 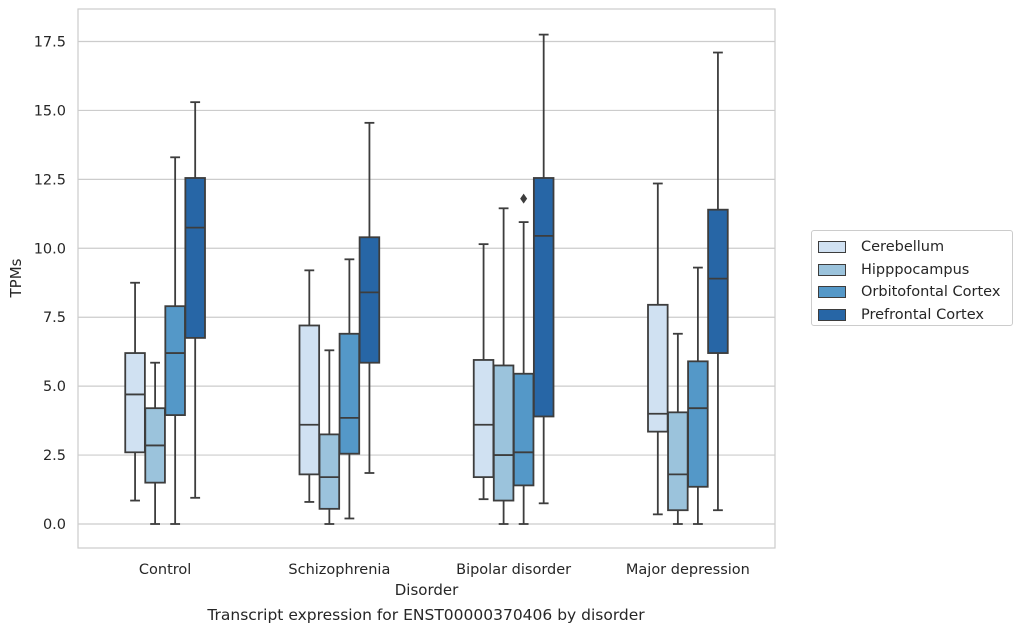 I want to click on legend-label: Cerebellum, so click(x=903, y=247).